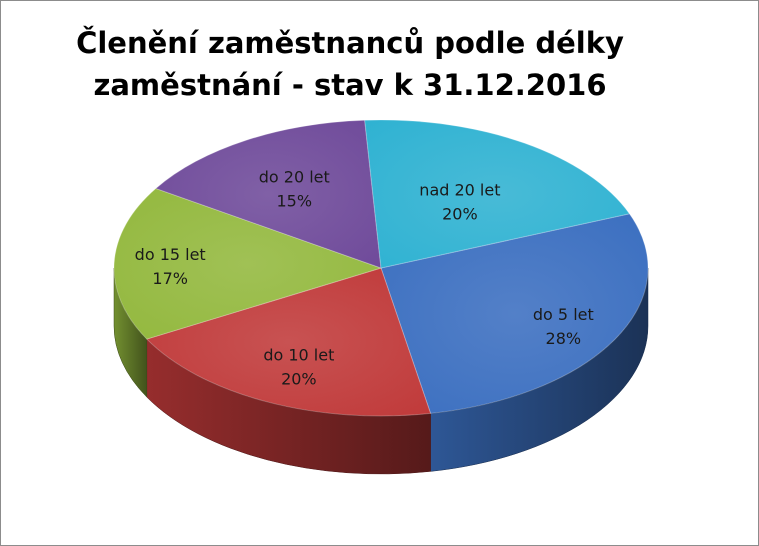 This screenshot has height=546, width=759. I want to click on pie-slice-nad-20-let, so click(497, 194).